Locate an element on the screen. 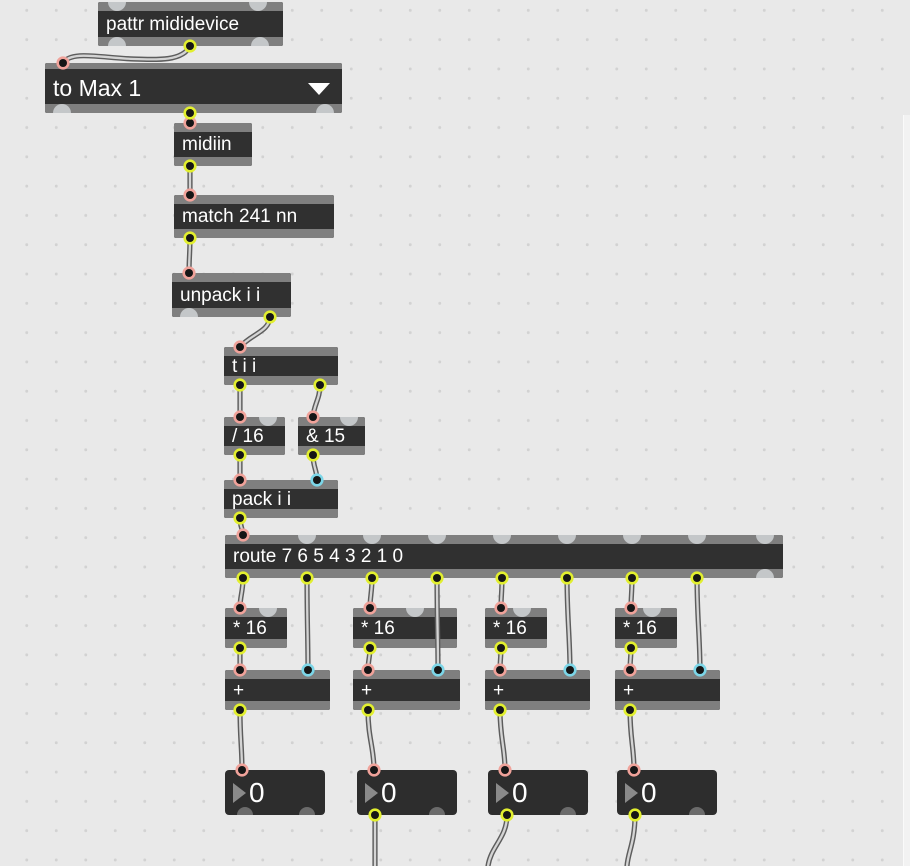 The width and height of the screenshot is (910, 866). midi-device-dropdown: to Max 1 is located at coordinates (193, 88).